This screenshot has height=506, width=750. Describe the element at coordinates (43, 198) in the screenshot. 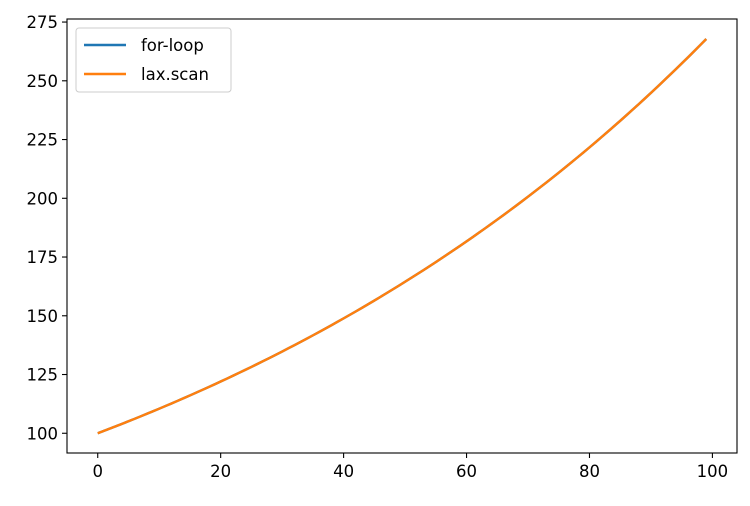

I see `y-tick-label: 200` at that location.